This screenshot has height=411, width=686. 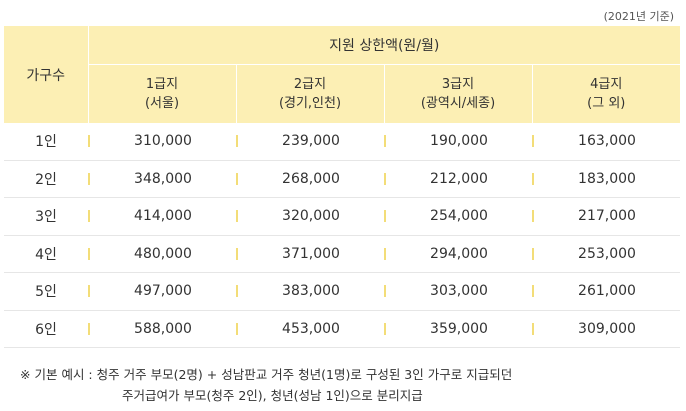 I want to click on value-text: 371,000, so click(x=311, y=253).